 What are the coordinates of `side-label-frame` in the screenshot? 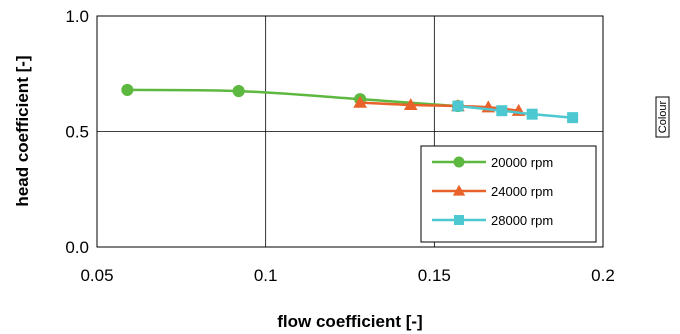 It's located at (662, 117).